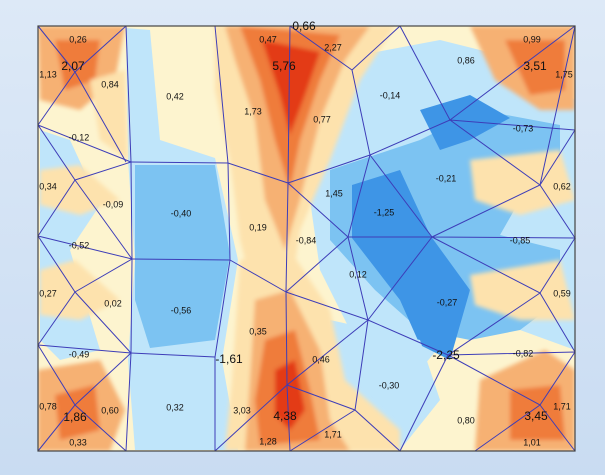 Image resolution: width=605 pixels, height=475 pixels. I want to click on value-label: 3,03, so click(242, 410).